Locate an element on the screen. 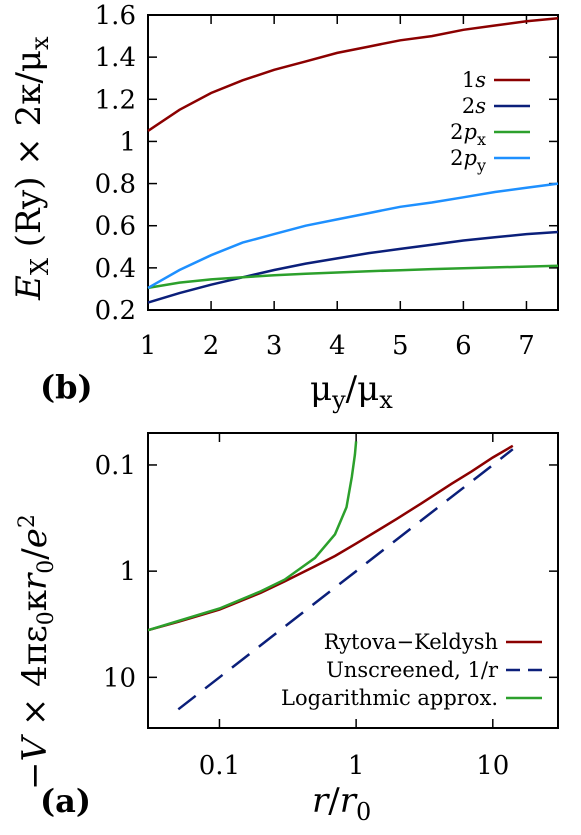 Image resolution: width=581 pixels, height=835 pixels. panel-a-y-tick-label: 0.1 is located at coordinates (115, 466).